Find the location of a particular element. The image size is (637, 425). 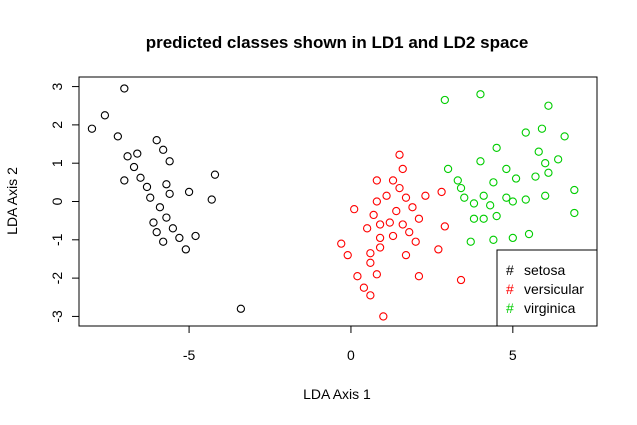

x-tick-label: -5 is located at coordinates (189, 355).